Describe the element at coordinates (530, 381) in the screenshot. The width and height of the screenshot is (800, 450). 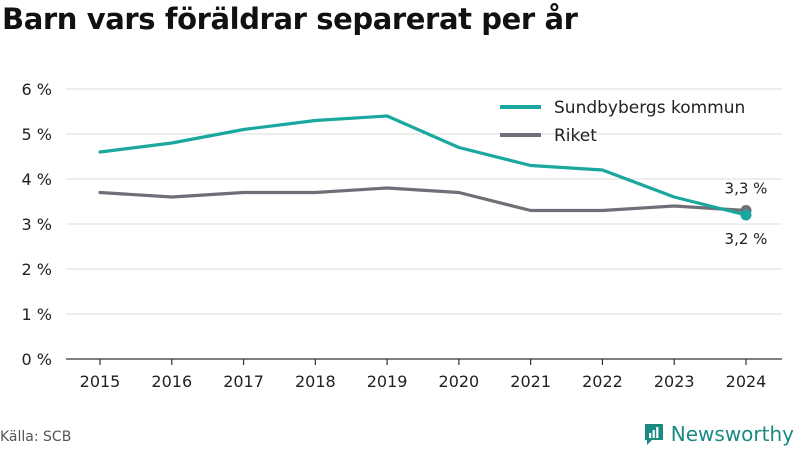
I see `x-tick-label: 2021` at that location.